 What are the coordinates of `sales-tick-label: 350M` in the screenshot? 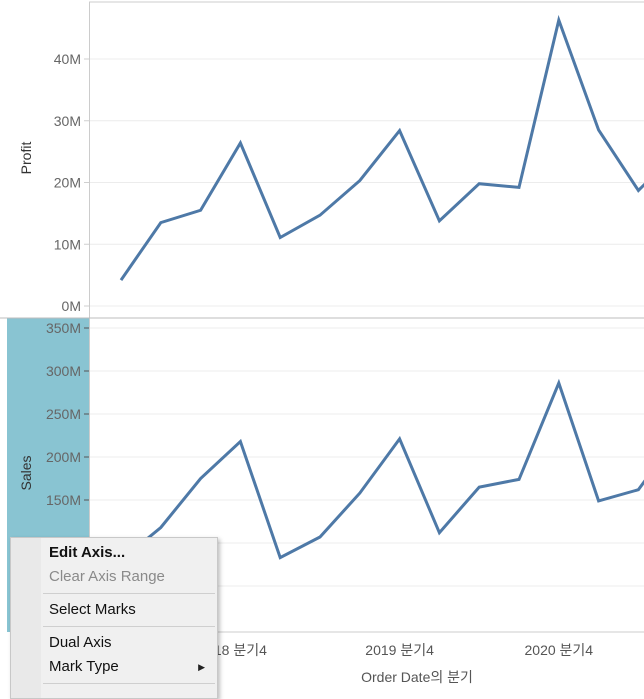 It's located at (63, 328).